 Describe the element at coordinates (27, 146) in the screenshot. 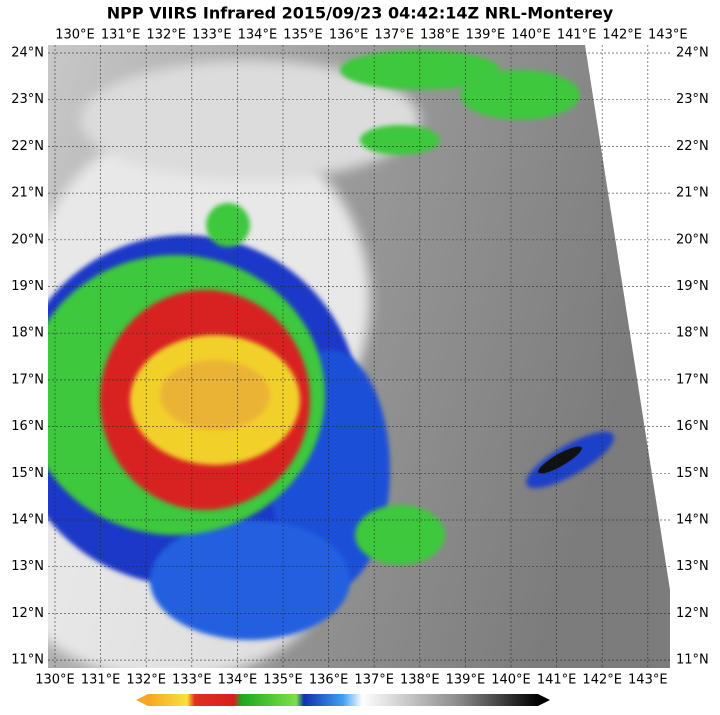

I see `latitude-label-left: 22°N` at that location.